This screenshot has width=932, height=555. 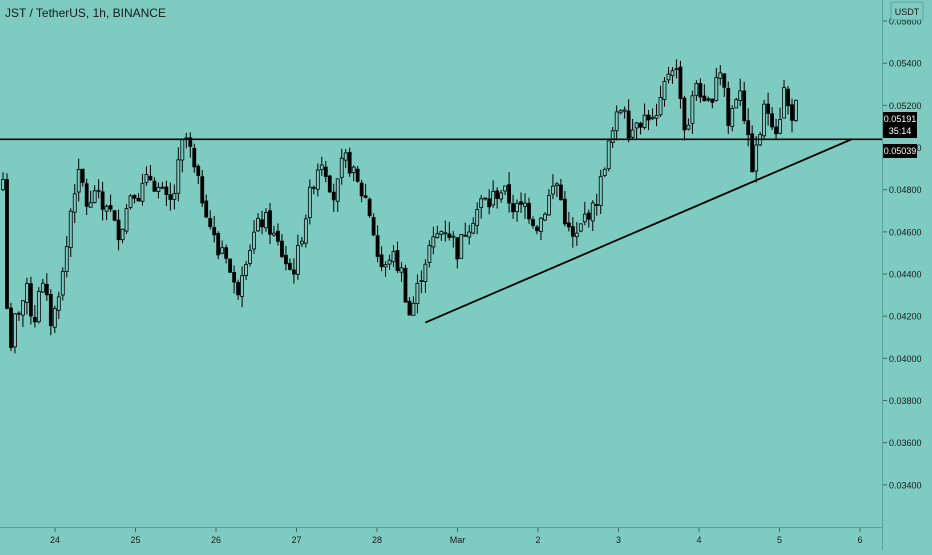 What do you see at coordinates (905, 106) in the screenshot?
I see `y-tick-label: 0.05200` at bounding box center [905, 106].